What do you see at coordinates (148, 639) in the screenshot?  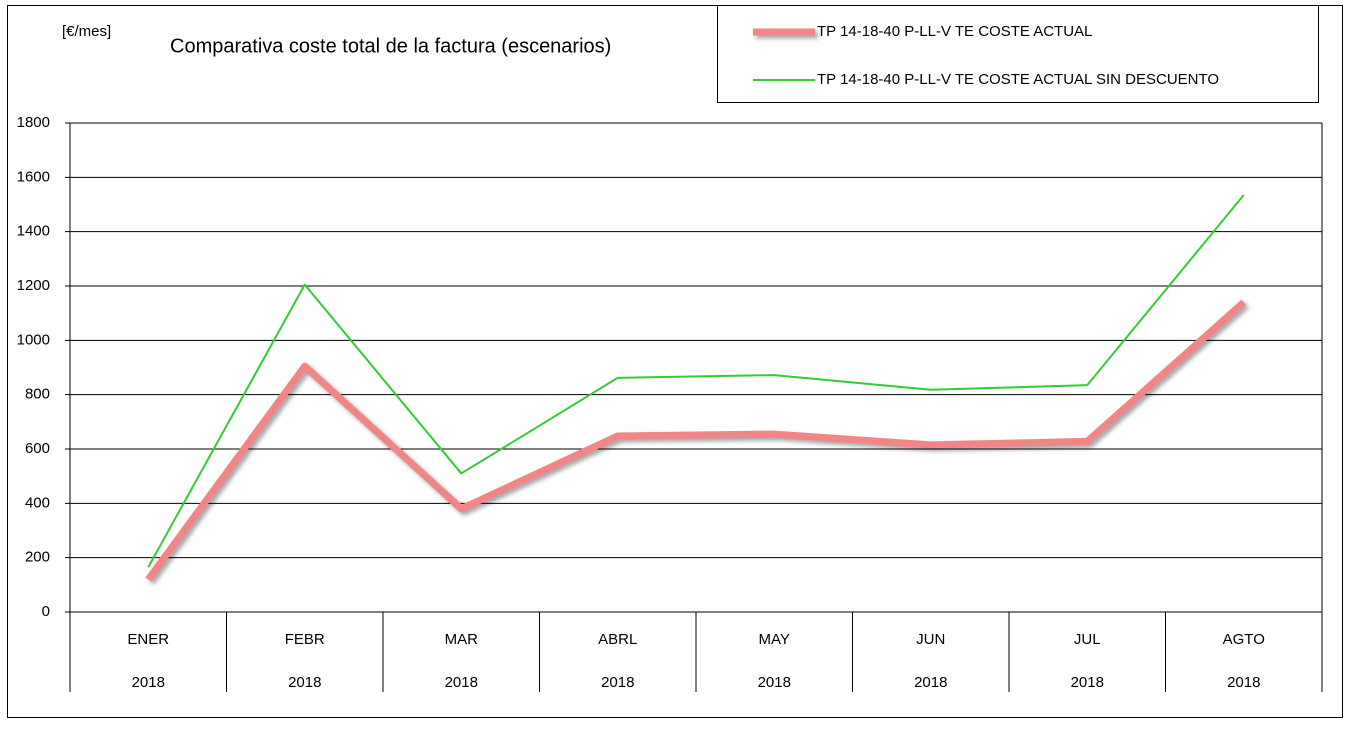 I see `x-tick-label: ENER` at bounding box center [148, 639].